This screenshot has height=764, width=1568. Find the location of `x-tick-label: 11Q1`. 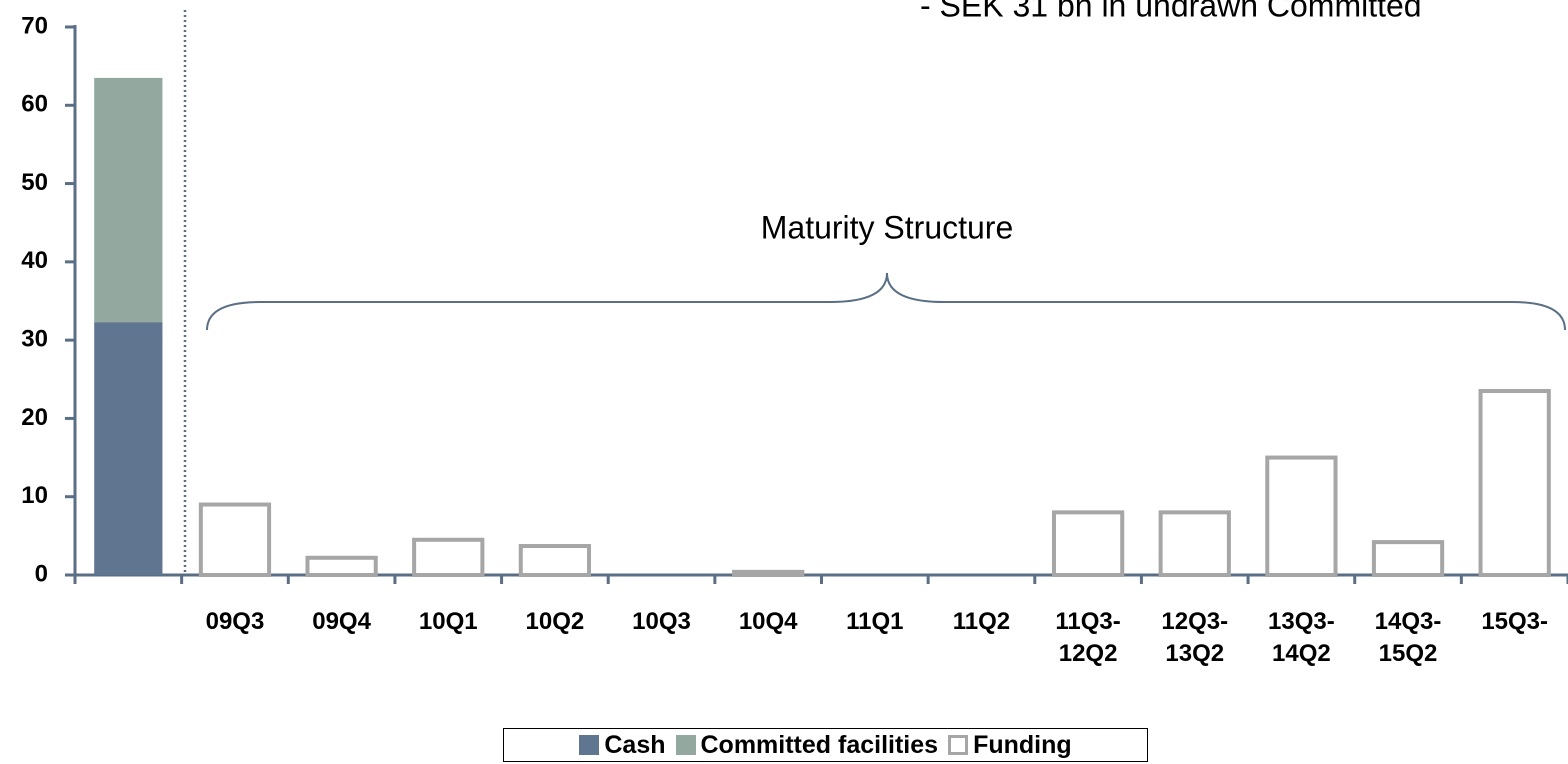

x-tick-label: 11Q1 is located at coordinates (875, 621).